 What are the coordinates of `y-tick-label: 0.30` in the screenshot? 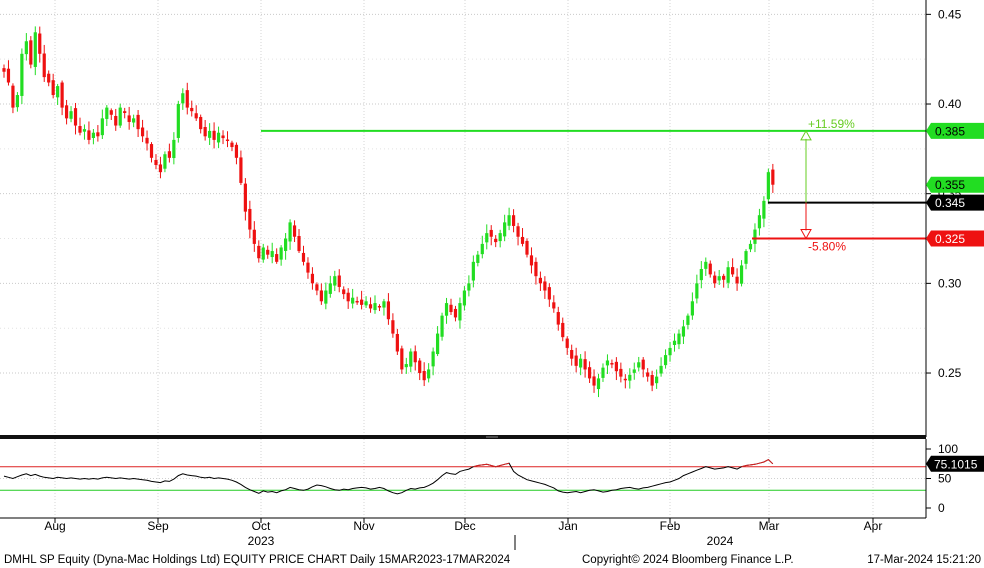 It's located at (950, 283).